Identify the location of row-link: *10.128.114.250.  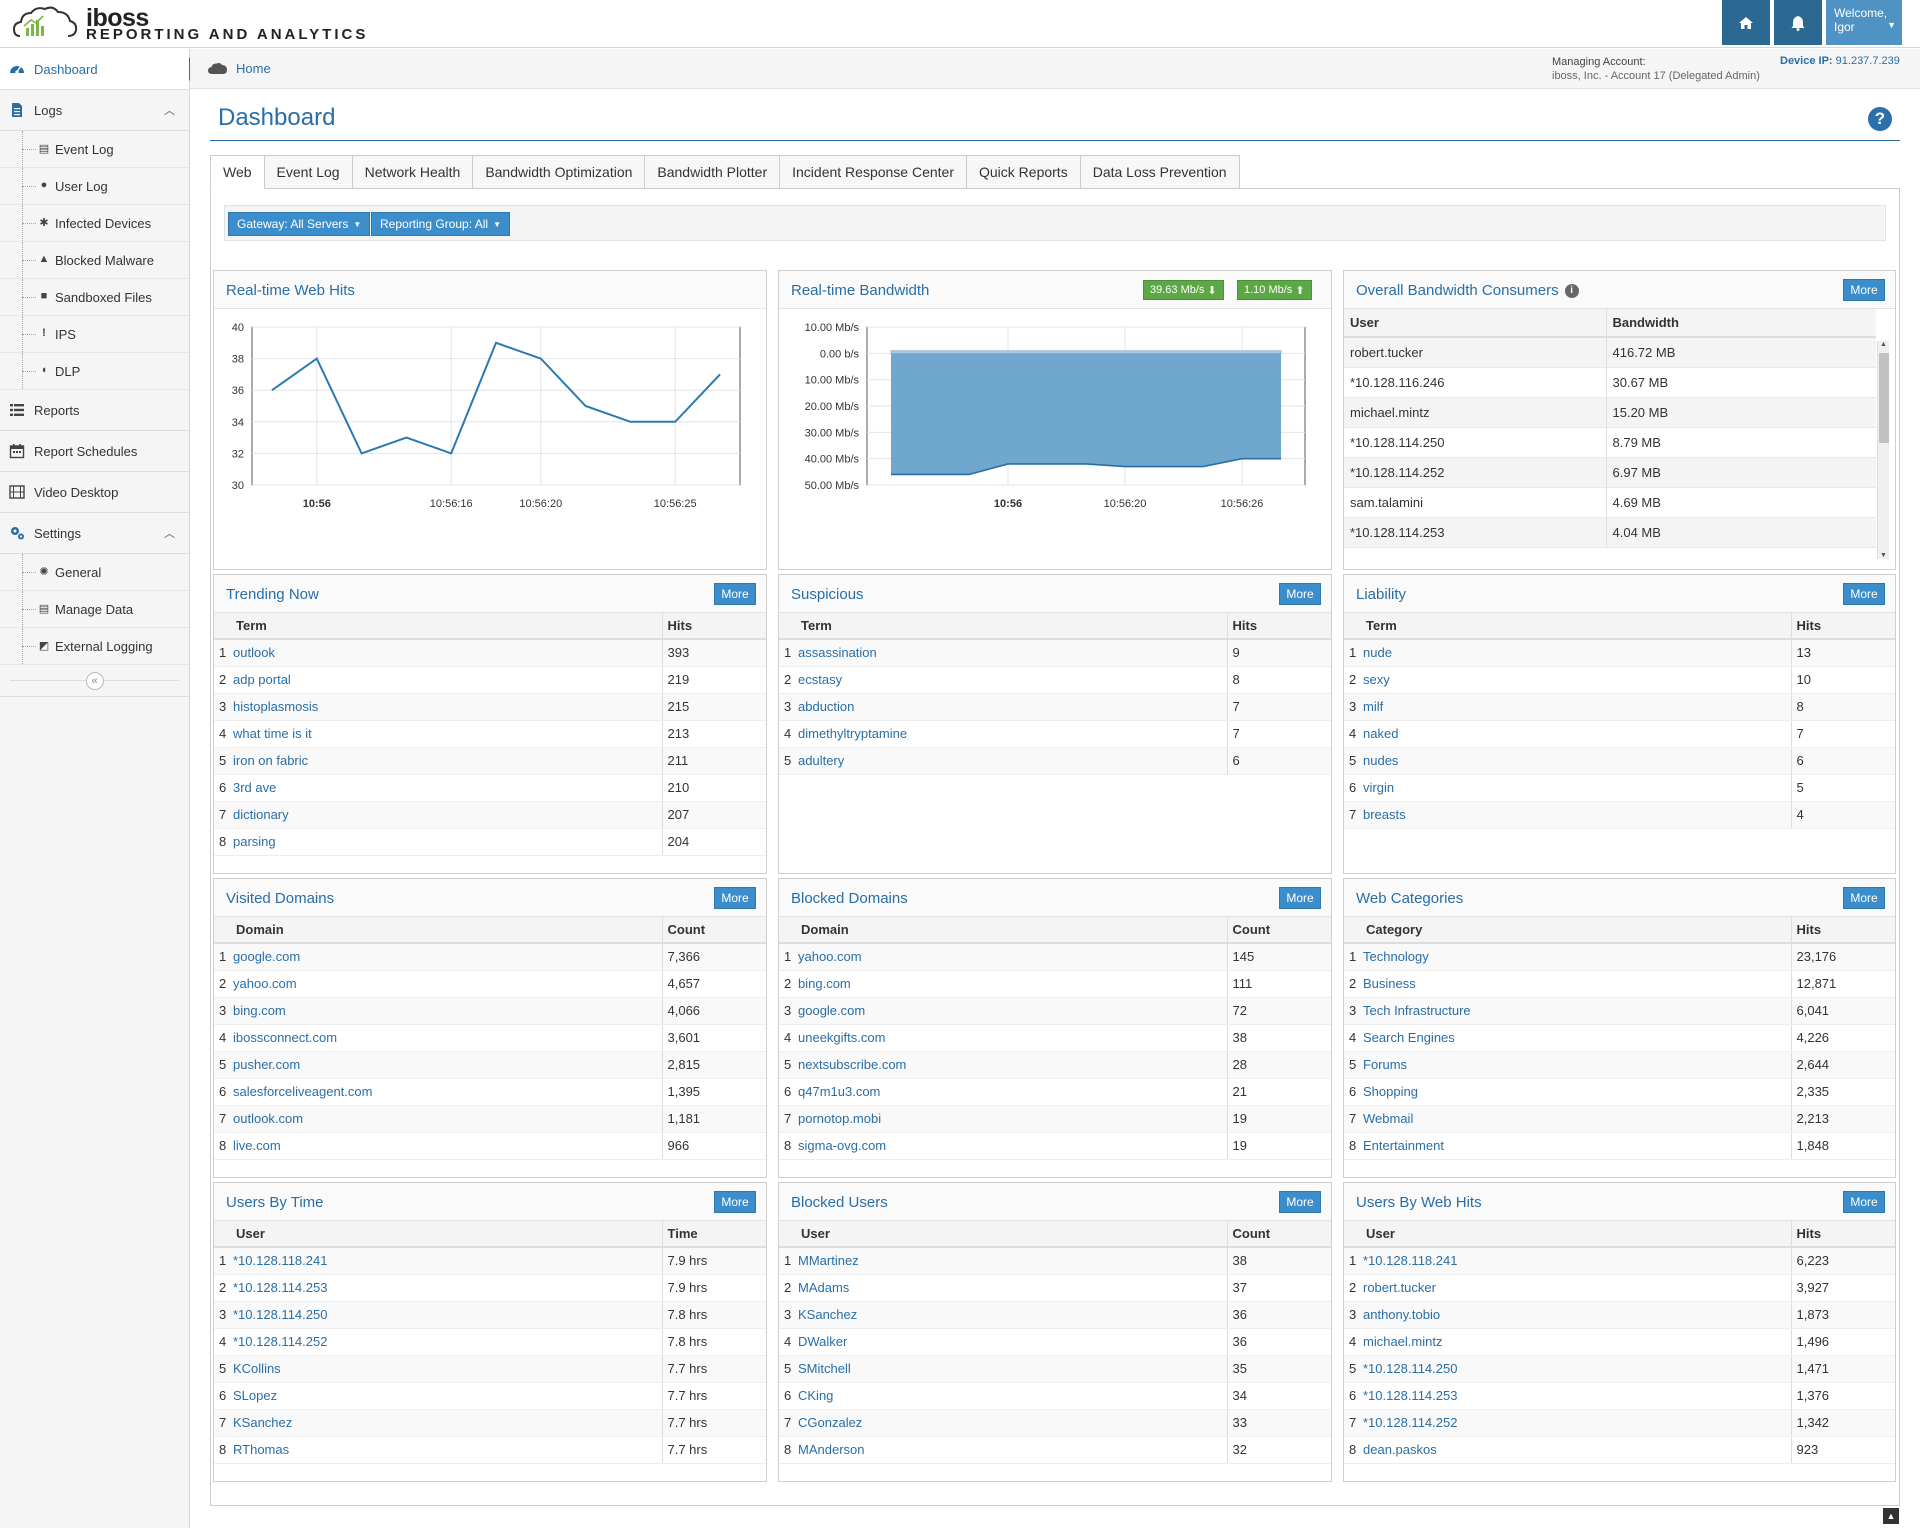
(280, 1314).